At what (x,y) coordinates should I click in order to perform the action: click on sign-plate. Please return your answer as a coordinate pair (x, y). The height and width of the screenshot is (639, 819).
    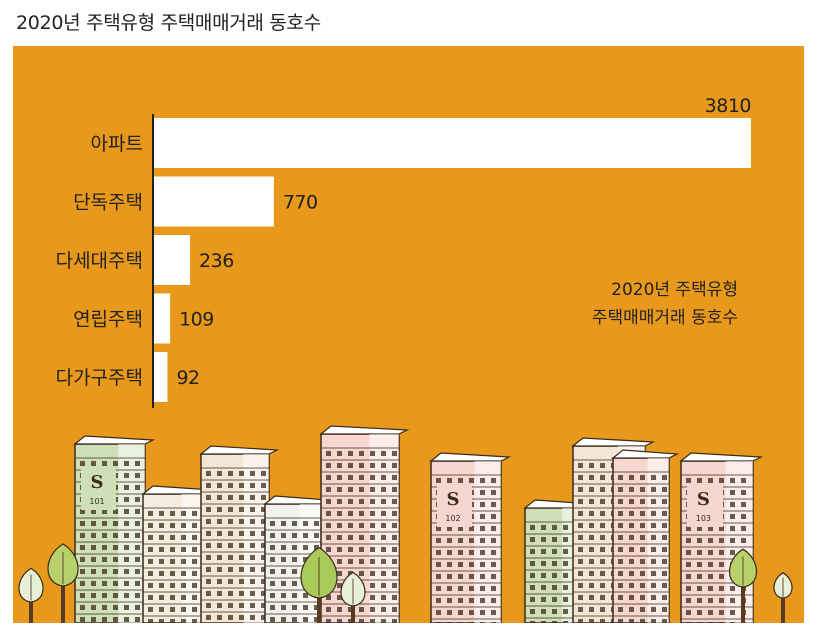
    Looking at the image, I should click on (705, 505).